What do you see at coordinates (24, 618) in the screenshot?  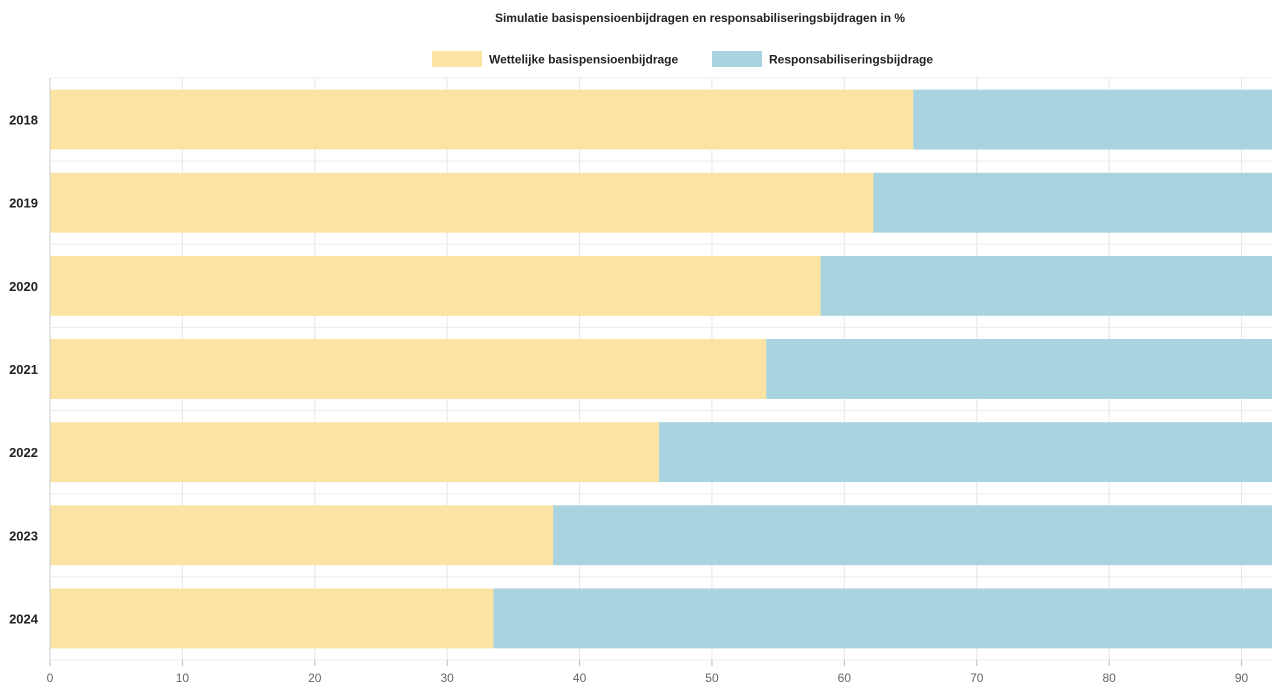 I see `category-label: 2024` at bounding box center [24, 618].